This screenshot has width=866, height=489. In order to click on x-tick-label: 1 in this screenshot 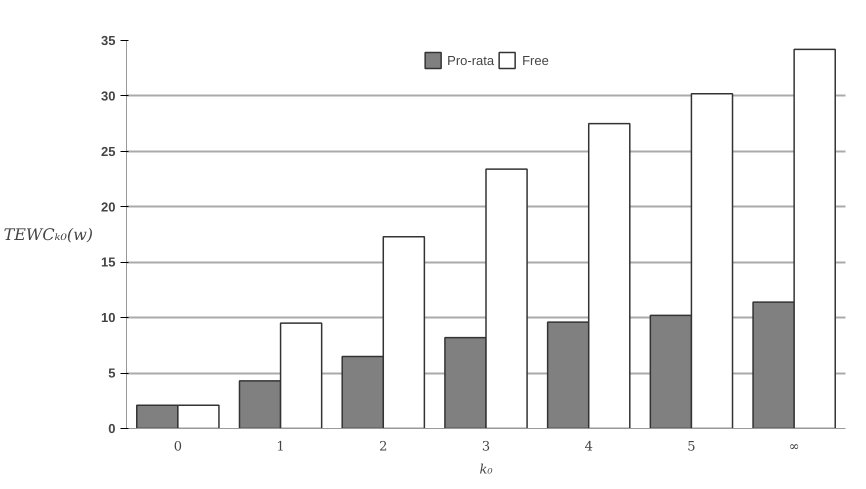, I will do `click(280, 447)`.